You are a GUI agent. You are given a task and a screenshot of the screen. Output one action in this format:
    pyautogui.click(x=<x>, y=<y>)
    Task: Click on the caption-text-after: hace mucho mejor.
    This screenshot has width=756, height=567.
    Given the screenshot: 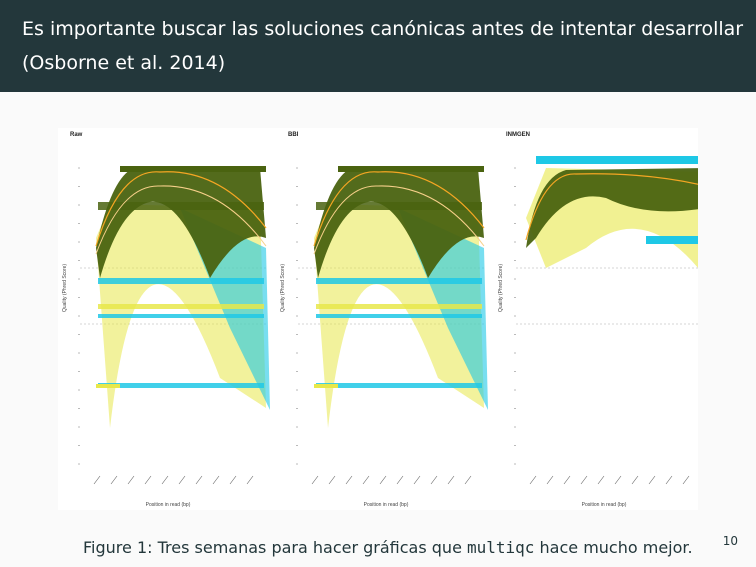 What is the action you would take?
    pyautogui.click(x=613, y=547)
    